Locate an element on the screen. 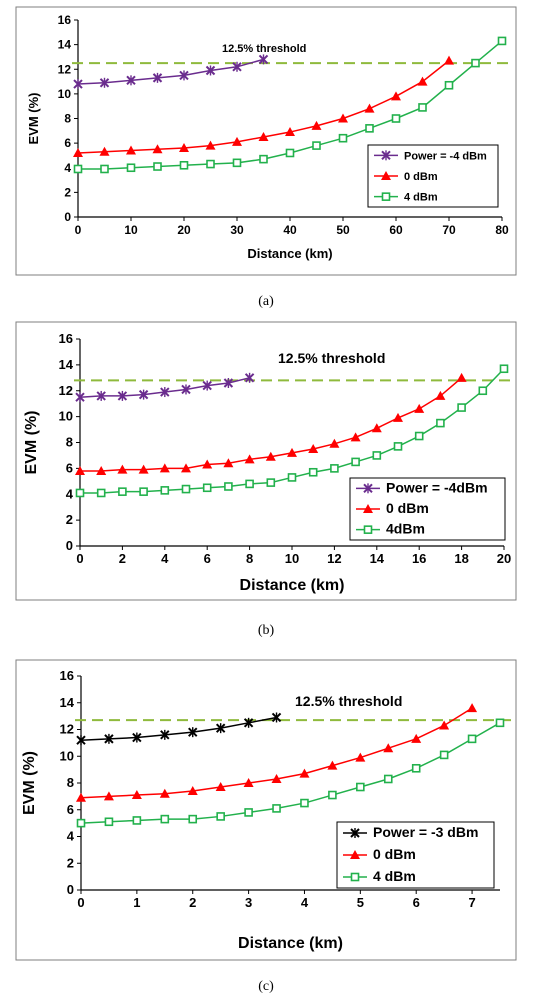 The width and height of the screenshot is (538, 1000). x-tick-label: 8 is located at coordinates (249, 558).